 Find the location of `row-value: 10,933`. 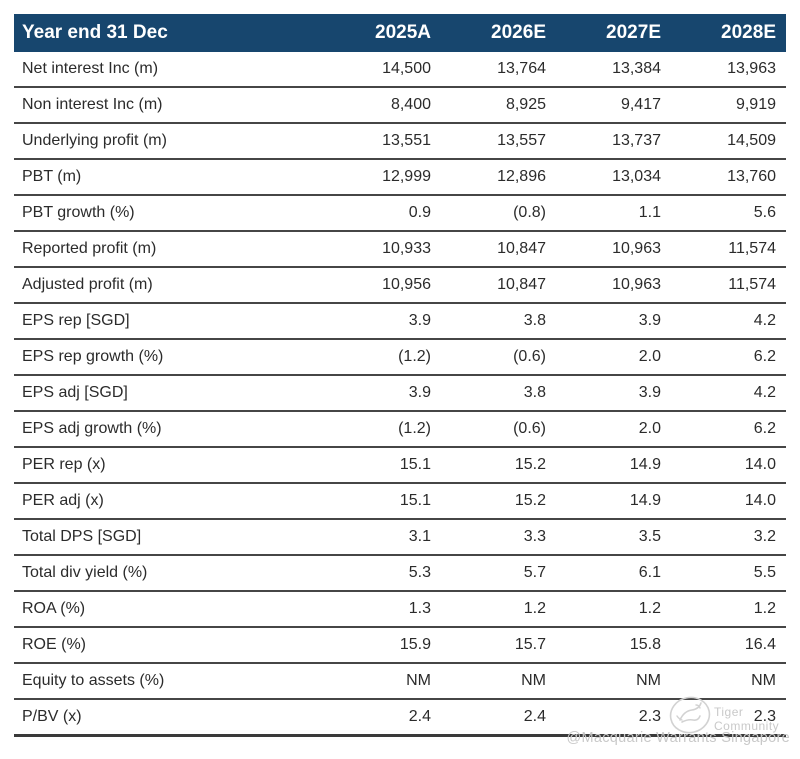

row-value: 10,933 is located at coordinates (383, 249).